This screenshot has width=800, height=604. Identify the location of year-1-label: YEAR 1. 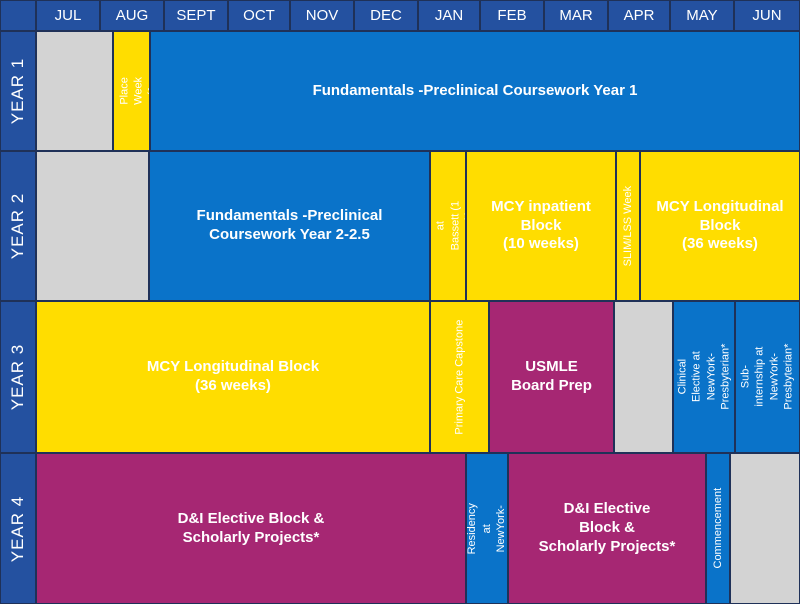
(18, 91).